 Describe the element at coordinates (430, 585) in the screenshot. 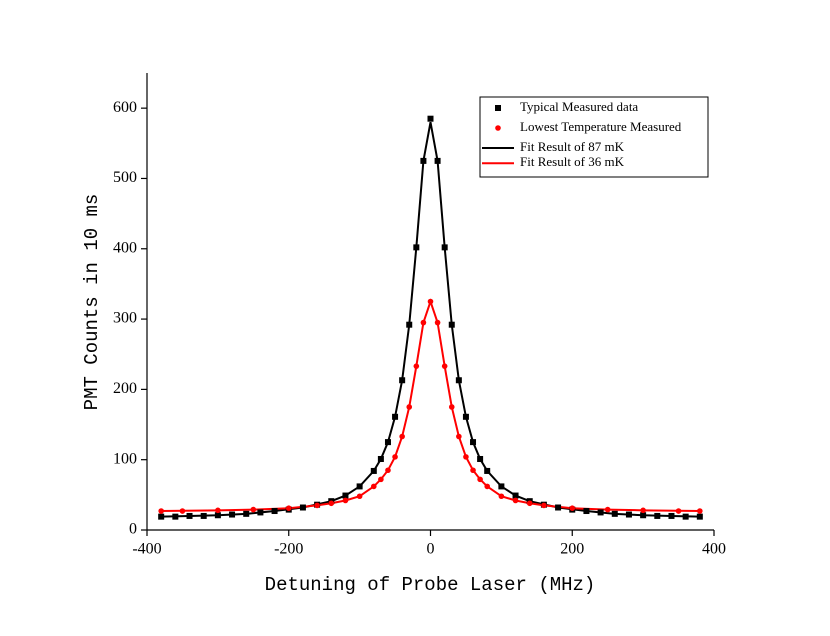

I see `x-axis-title: Detuning of Probe Laser (MHz)` at that location.